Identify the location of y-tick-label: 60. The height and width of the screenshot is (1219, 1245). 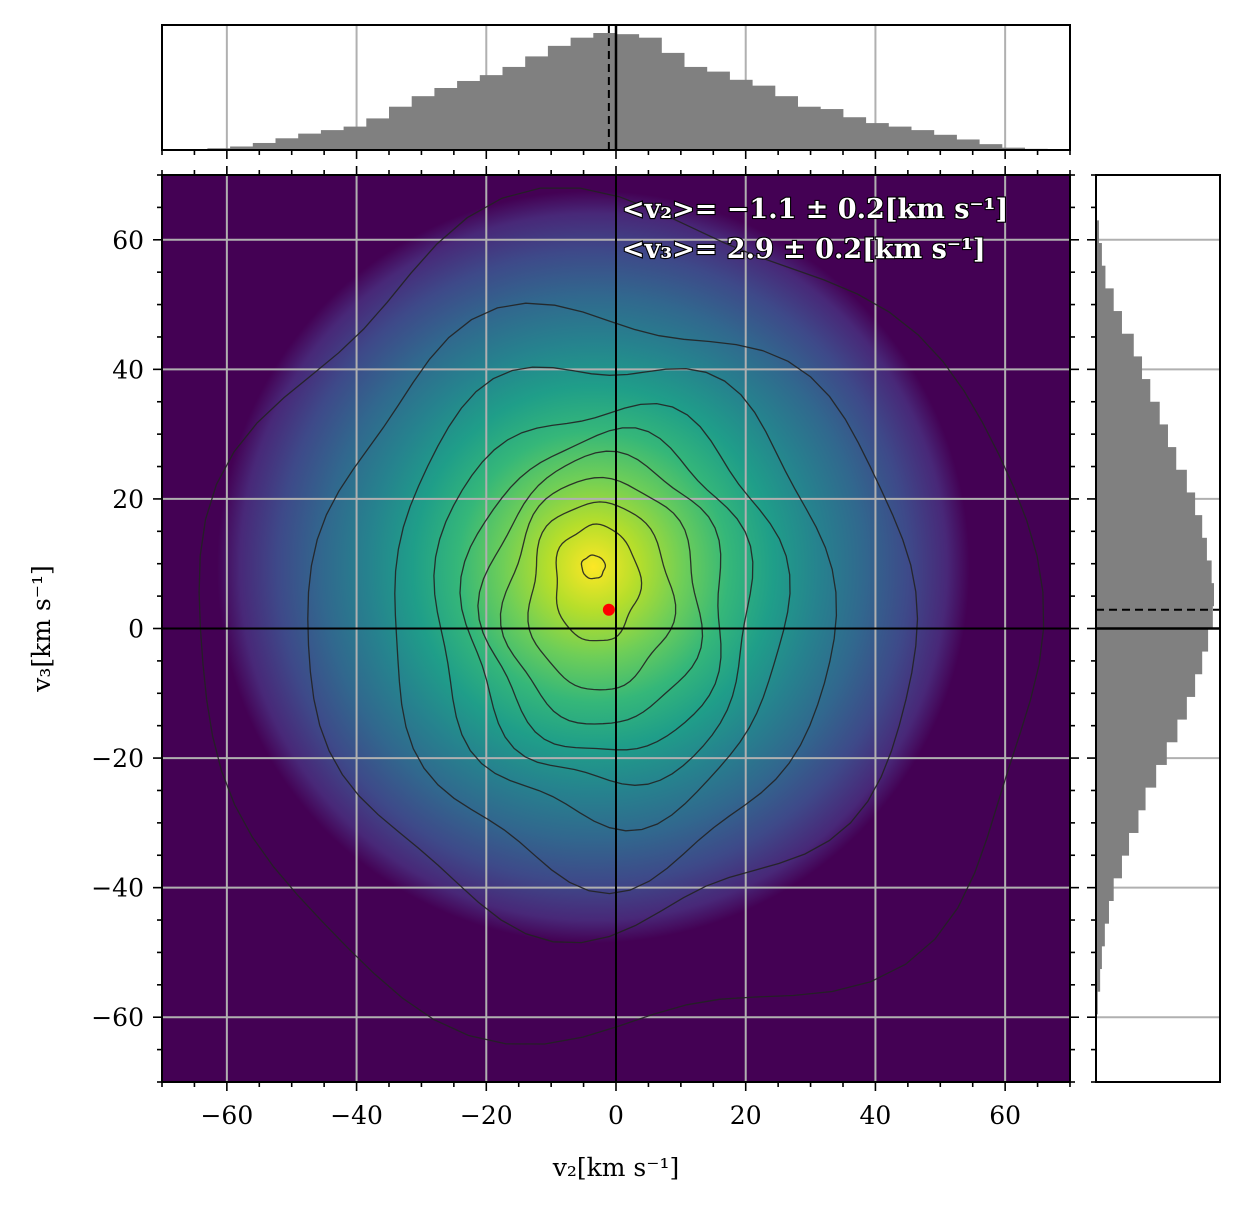
(128, 240).